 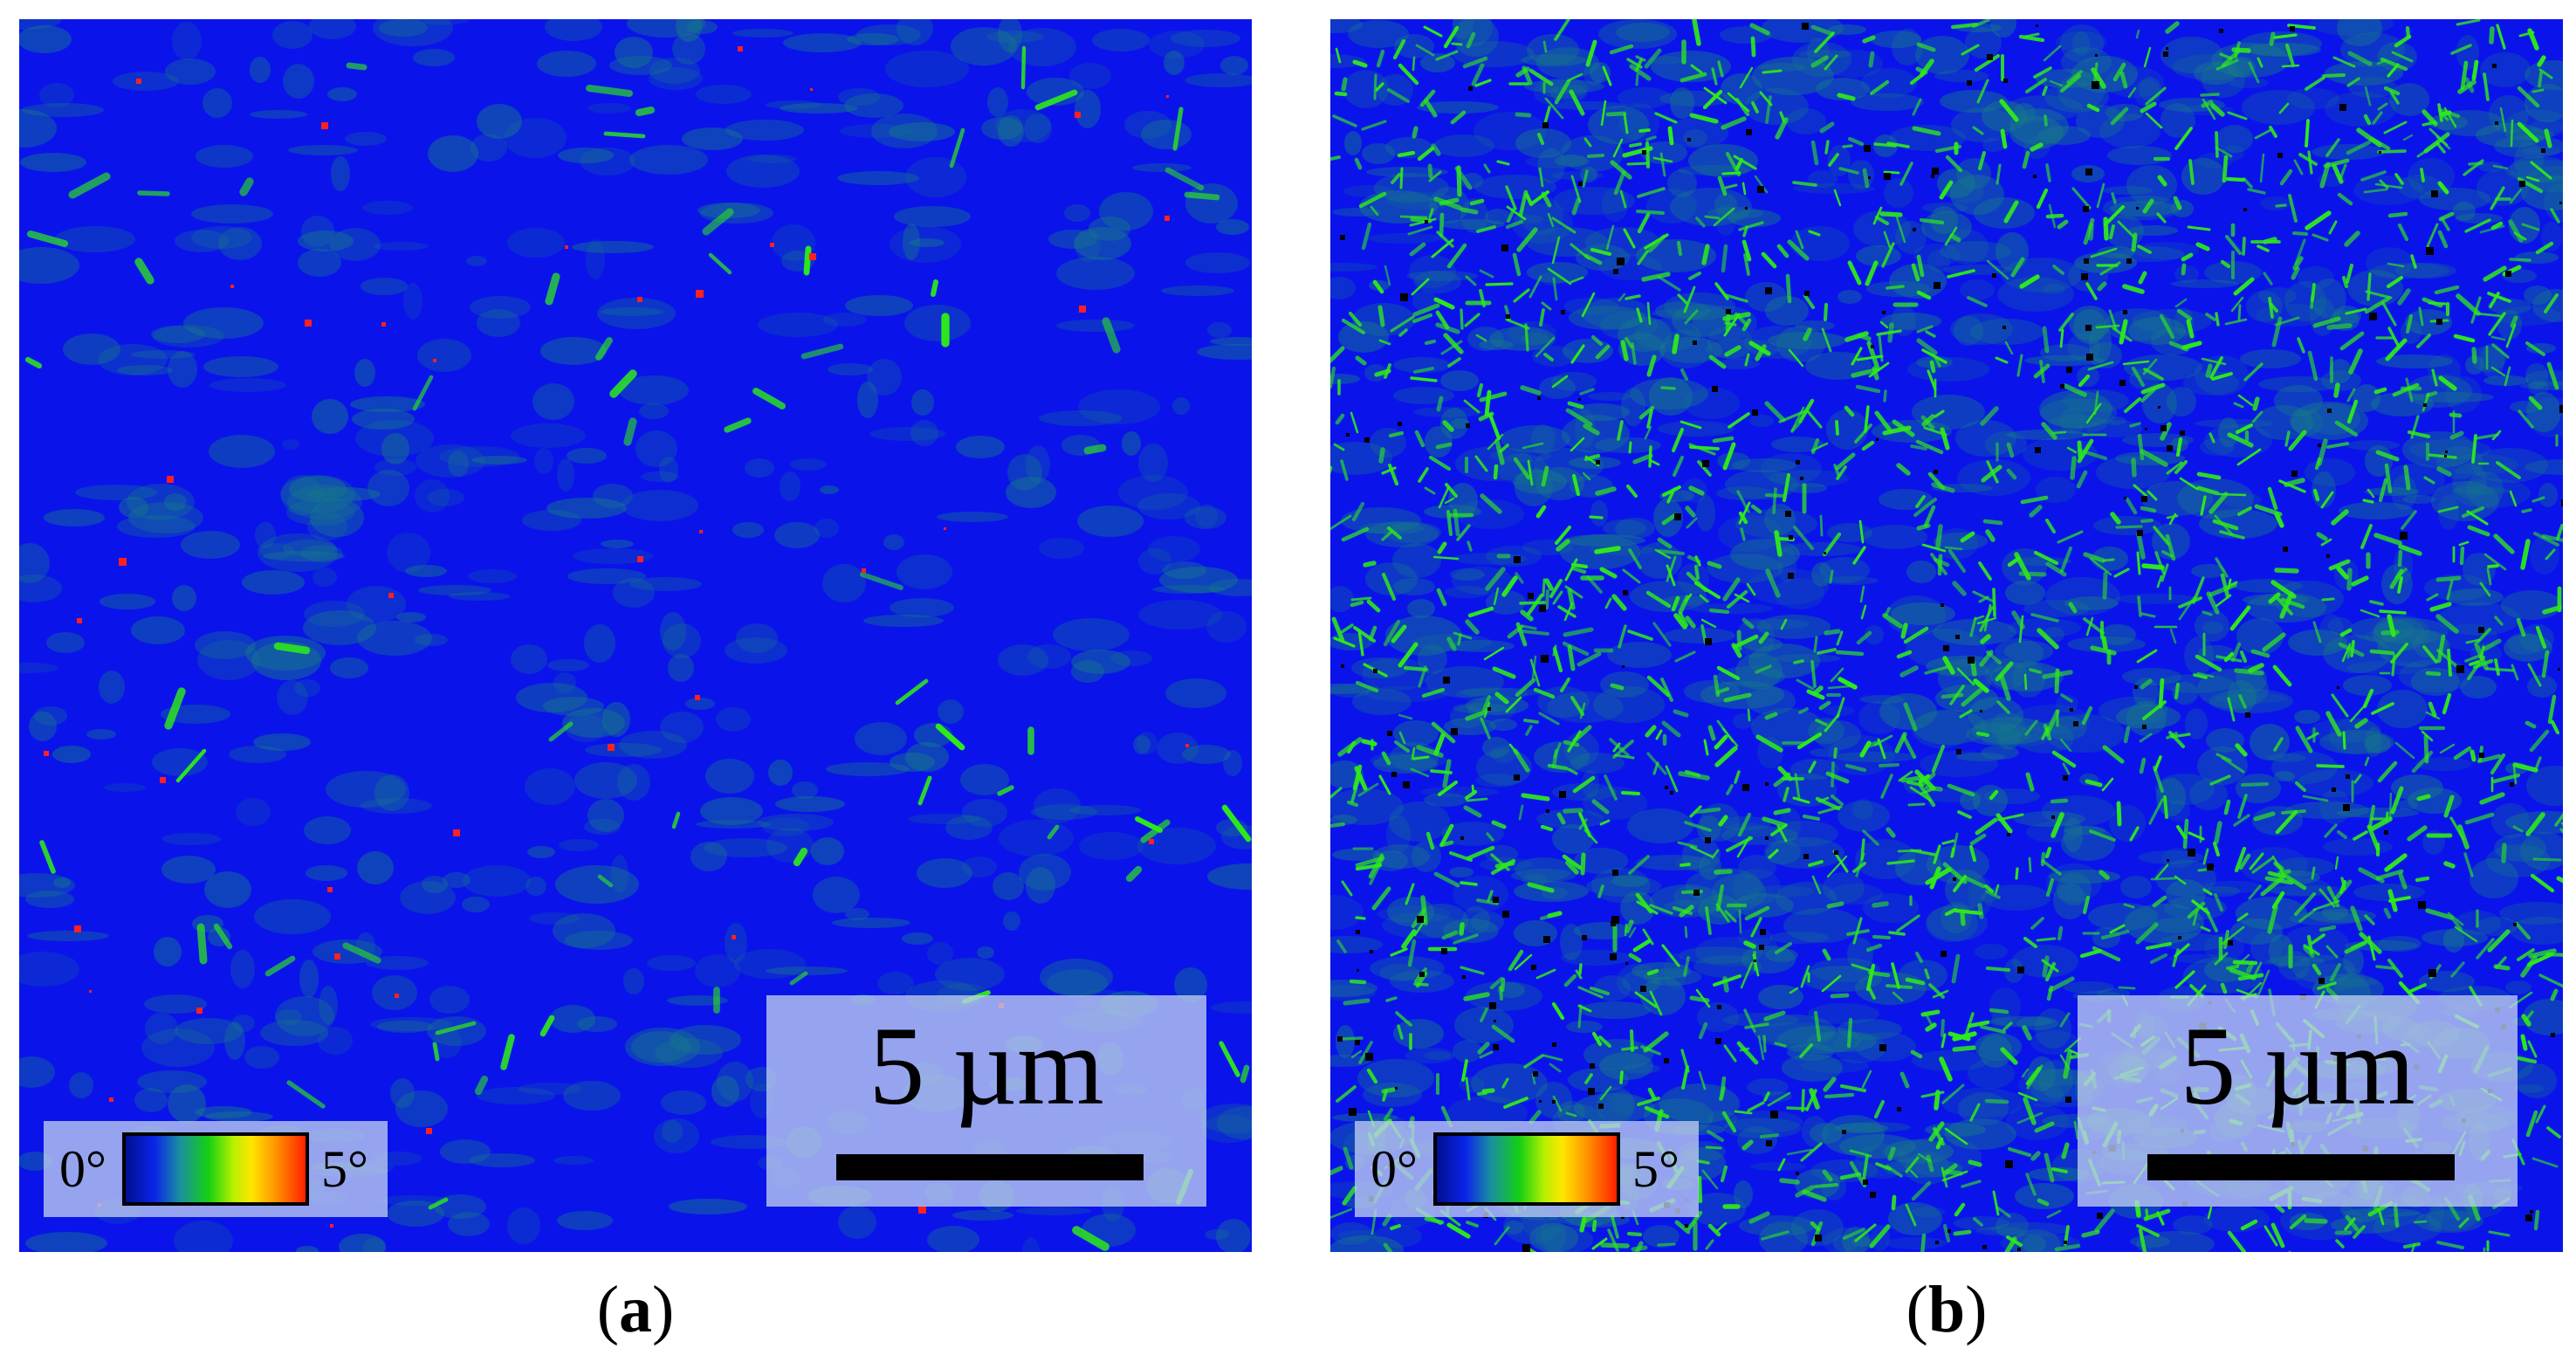 I want to click on panel-caption-a: (a), so click(x=635, y=1309).